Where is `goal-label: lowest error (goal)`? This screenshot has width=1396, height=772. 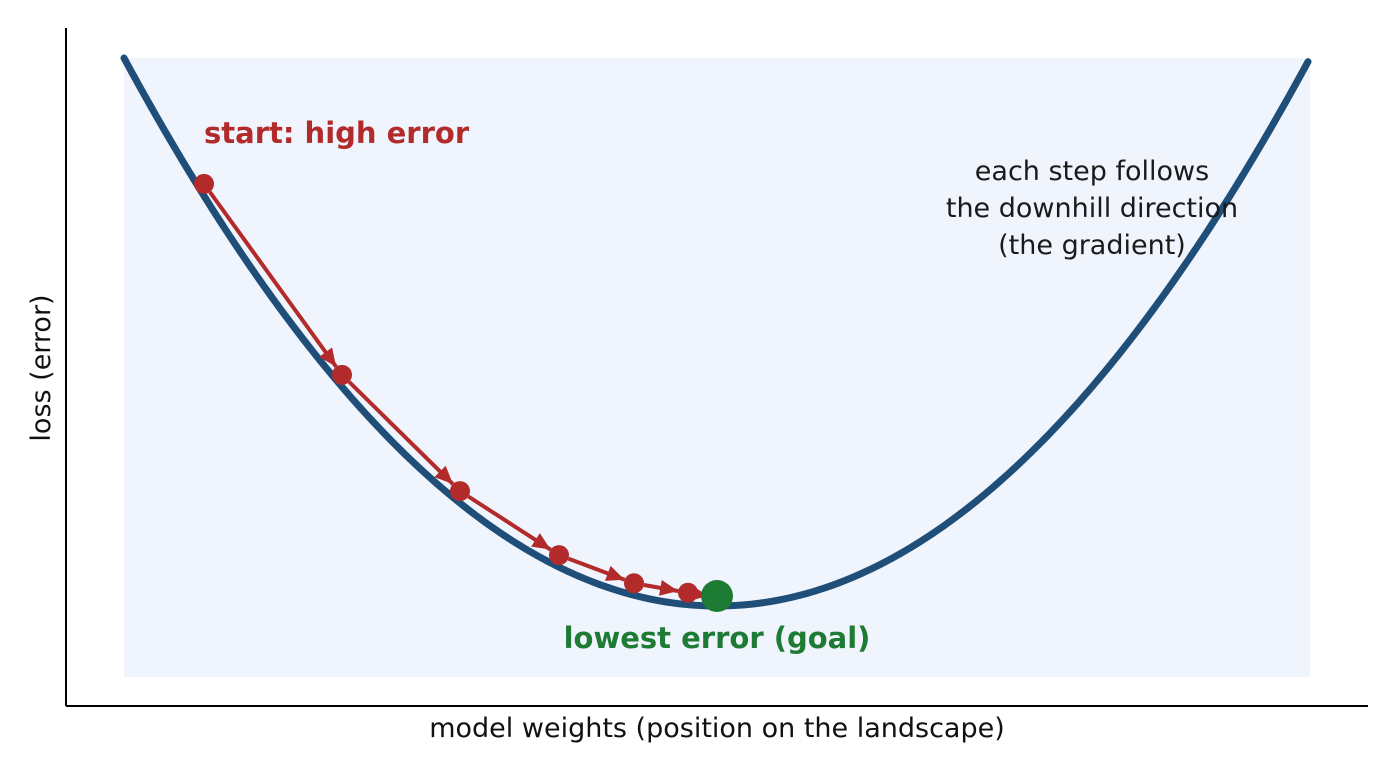
goal-label: lowest error (goal) is located at coordinates (717, 638).